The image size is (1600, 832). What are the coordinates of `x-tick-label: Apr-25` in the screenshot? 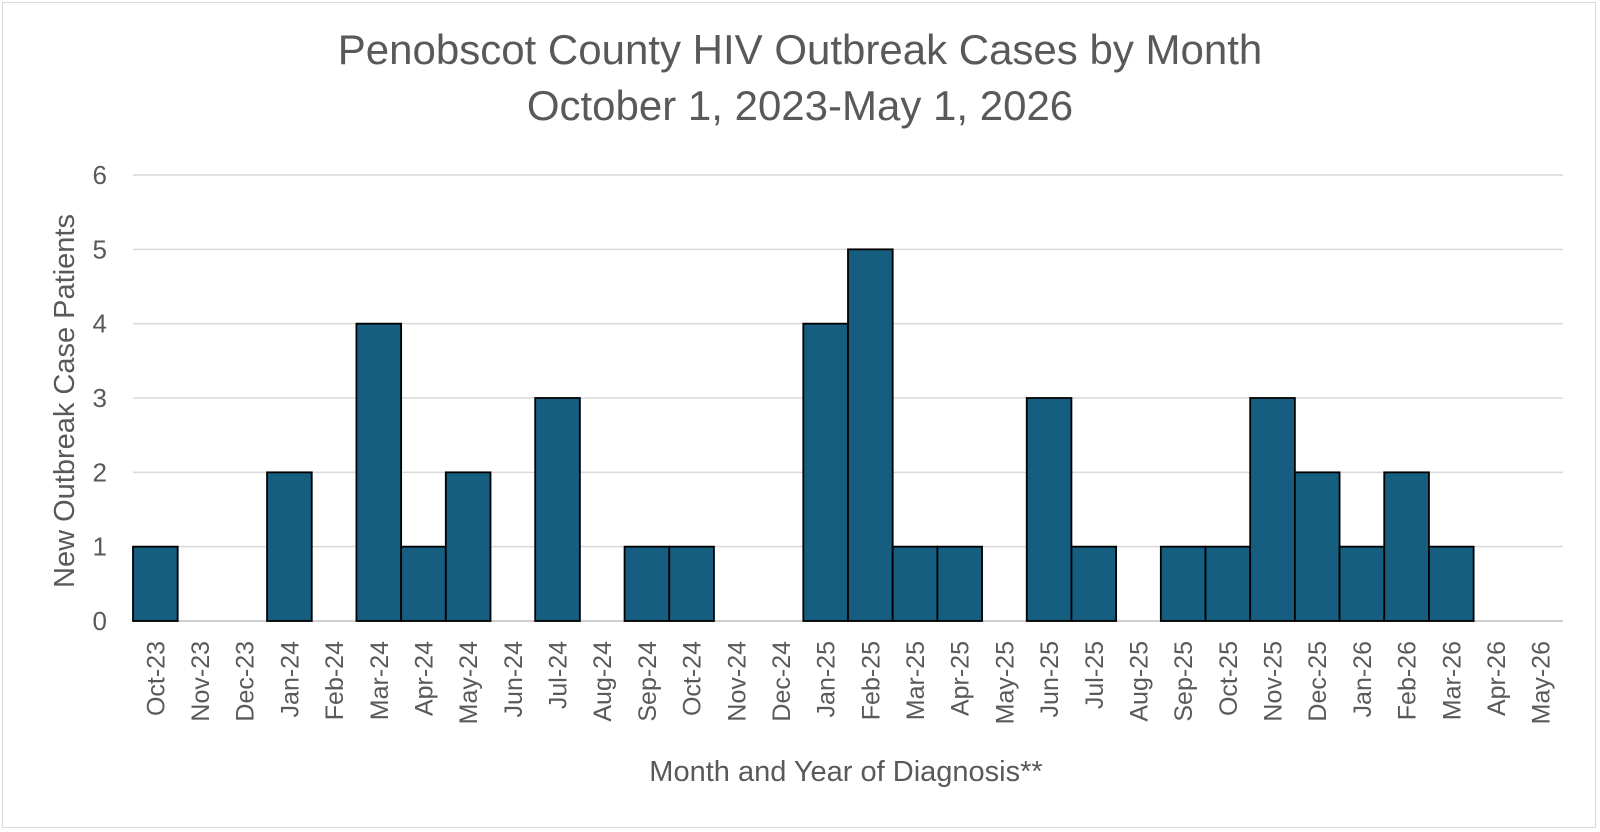 It's located at (961, 678).